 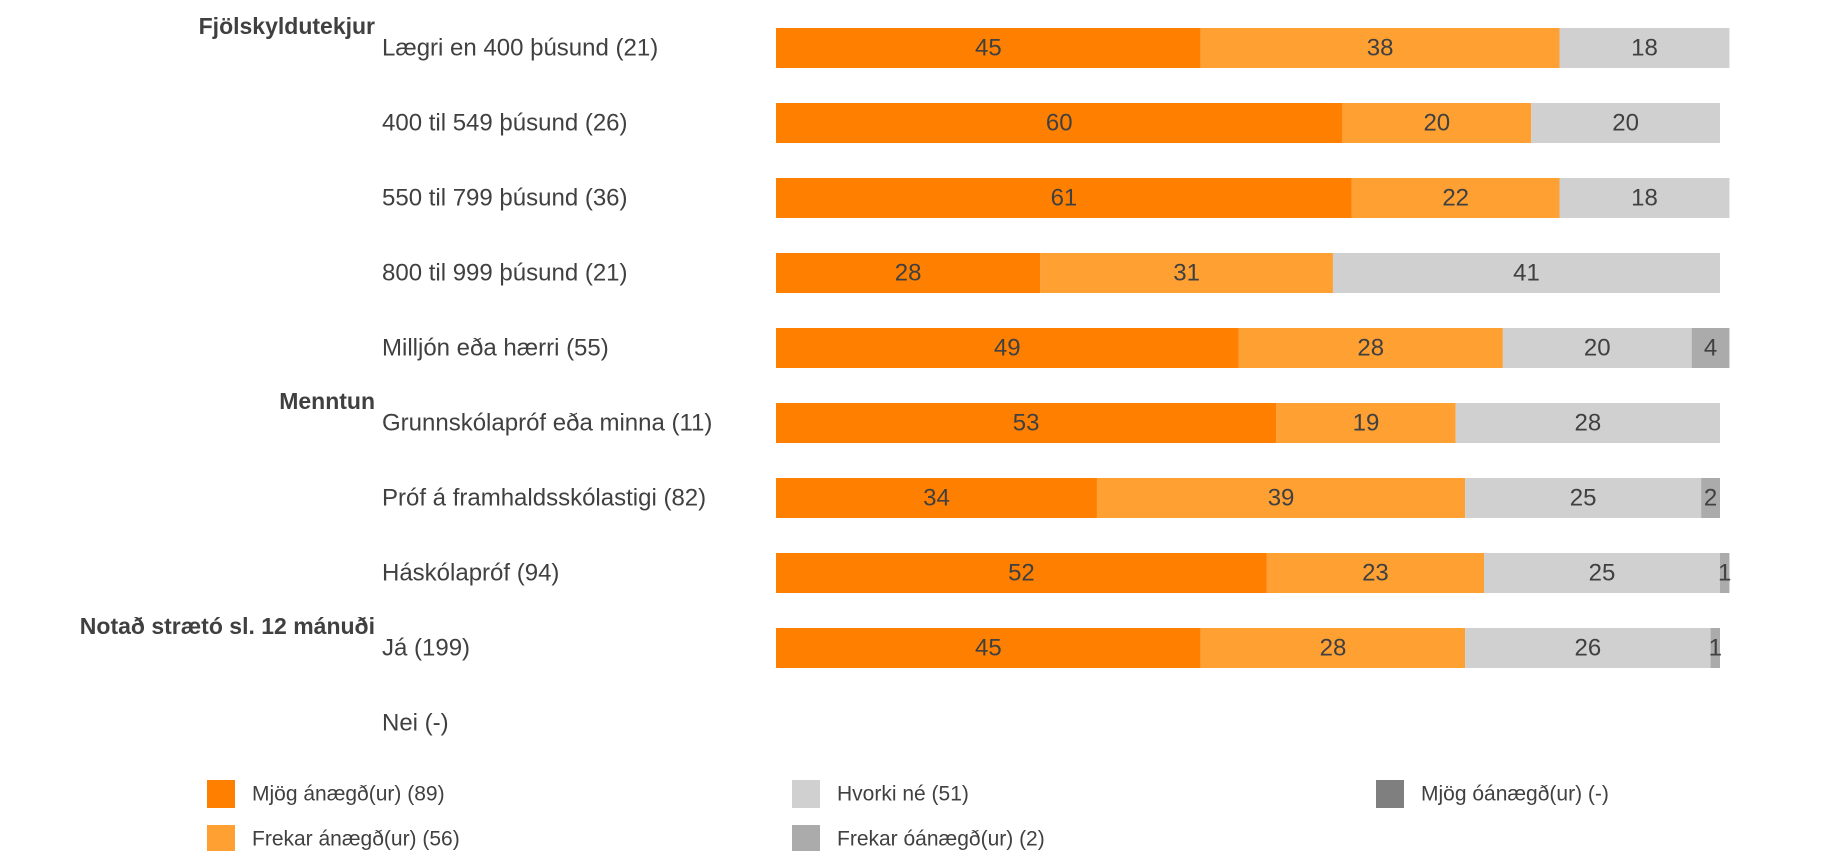 What do you see at coordinates (505, 198) in the screenshot?
I see `category-label: 550 til 799 þúsund (36)` at bounding box center [505, 198].